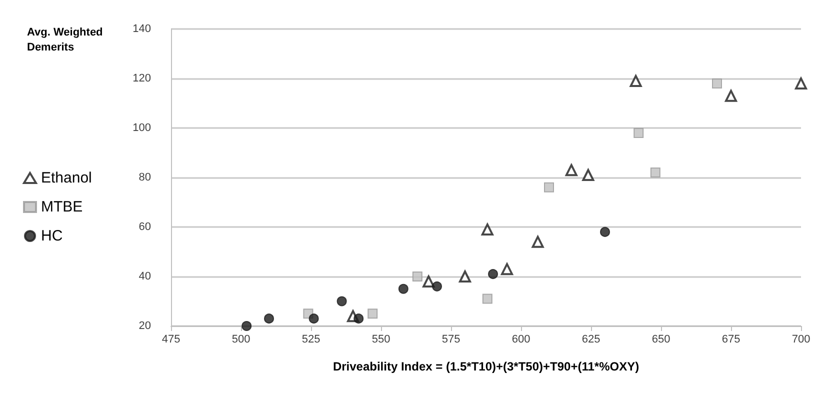 The image size is (814, 414). I want to click on y-tick-label: 20, so click(144, 326).